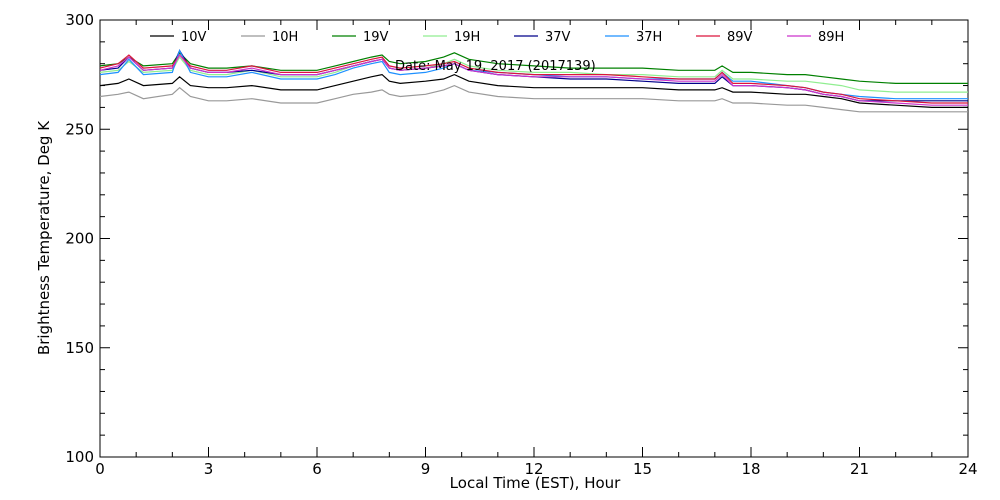 Image resolution: width=1000 pixels, height=500 pixels. What do you see at coordinates (467, 37) in the screenshot?
I see `legend-label-19h: 19H` at bounding box center [467, 37].